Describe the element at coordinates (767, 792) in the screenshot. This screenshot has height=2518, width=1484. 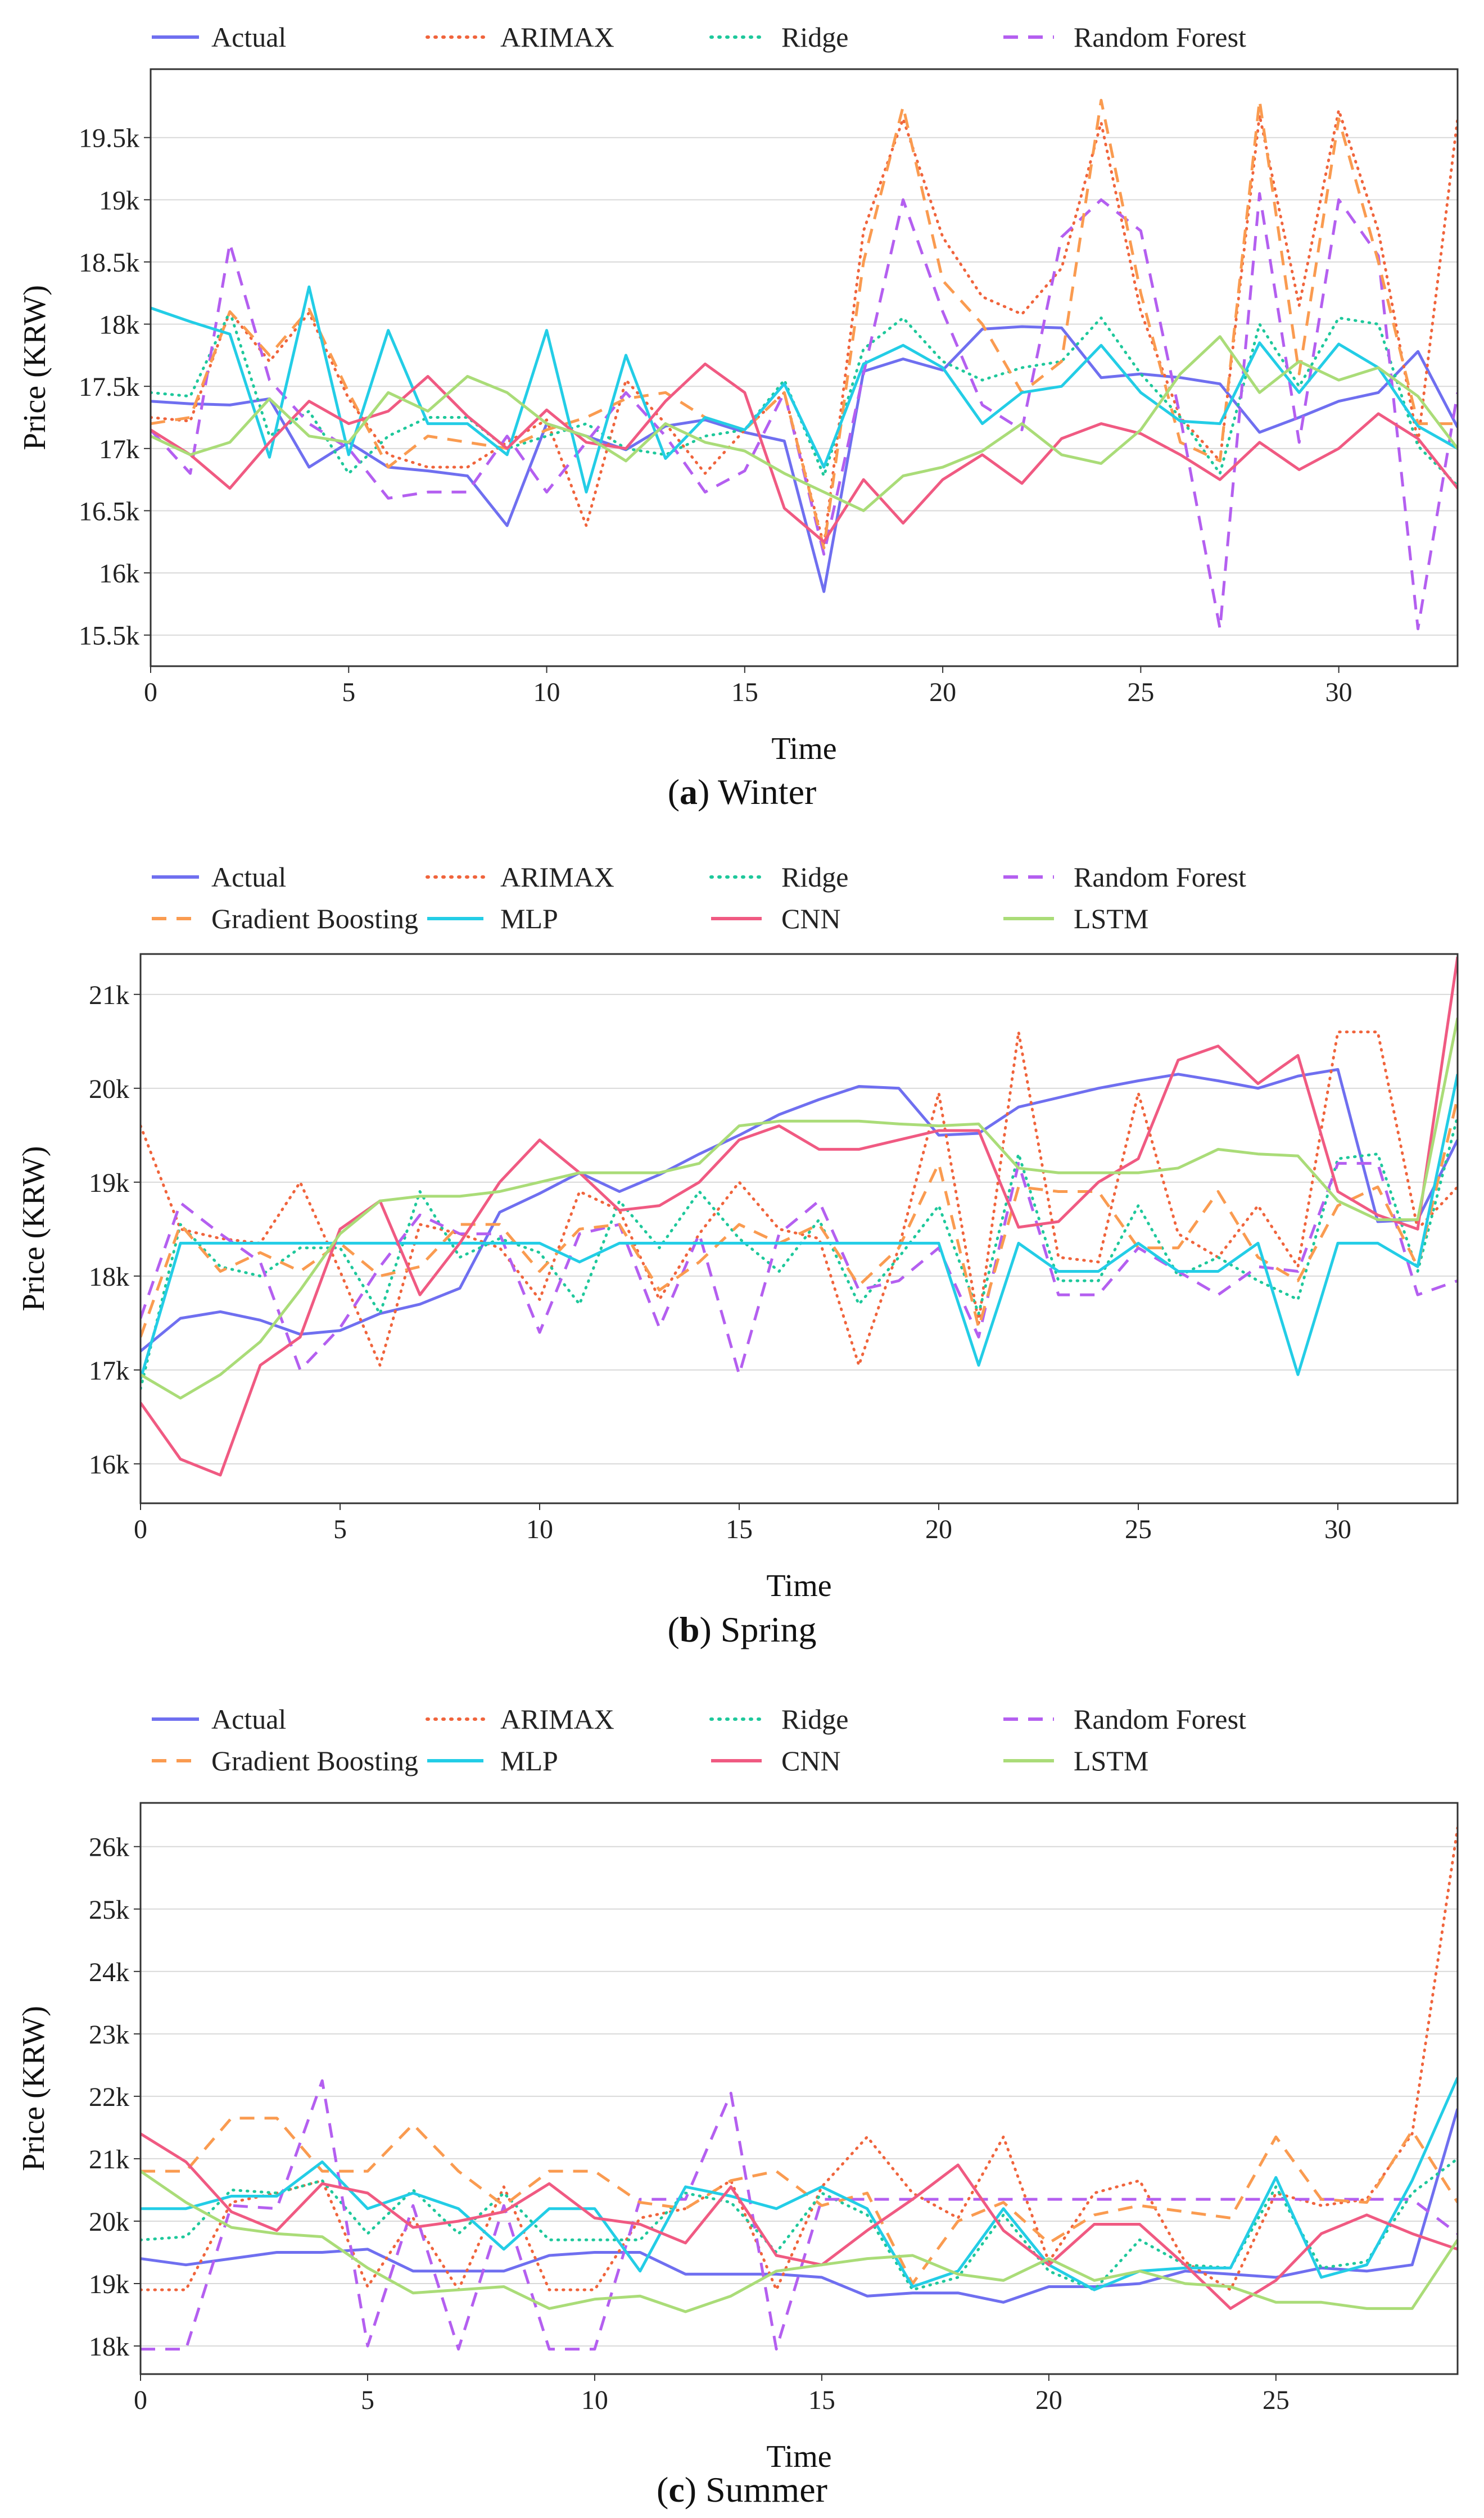
I see `panel-caption-name: Winter` at that location.